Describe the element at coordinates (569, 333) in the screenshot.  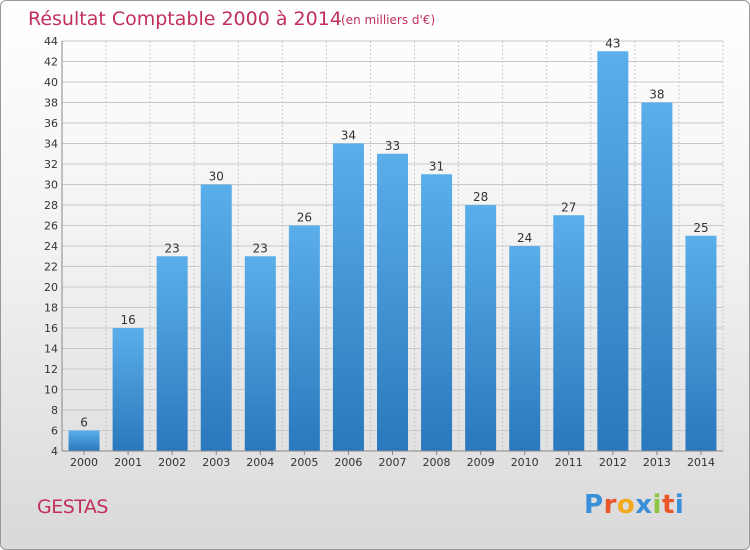
I see `bar-2011` at that location.